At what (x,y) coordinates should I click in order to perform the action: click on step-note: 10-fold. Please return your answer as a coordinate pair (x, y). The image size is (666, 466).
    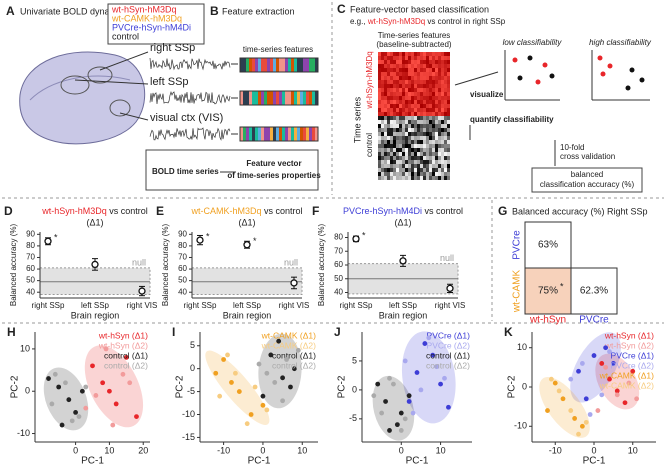
    Looking at the image, I should click on (572, 147).